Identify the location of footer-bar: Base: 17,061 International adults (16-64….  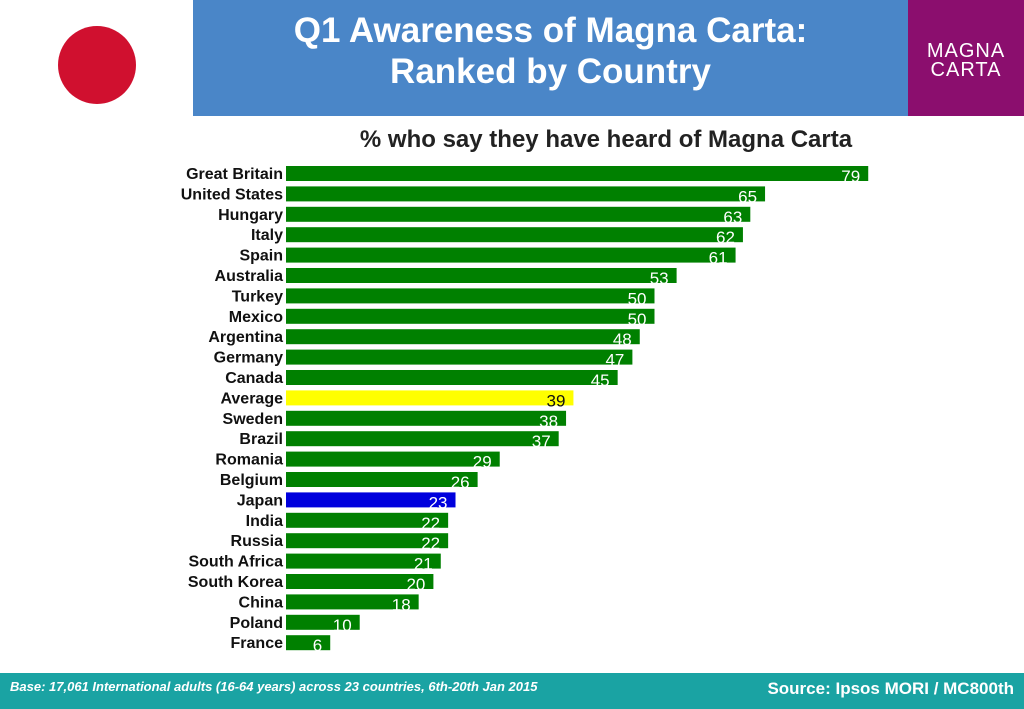
(512, 691).